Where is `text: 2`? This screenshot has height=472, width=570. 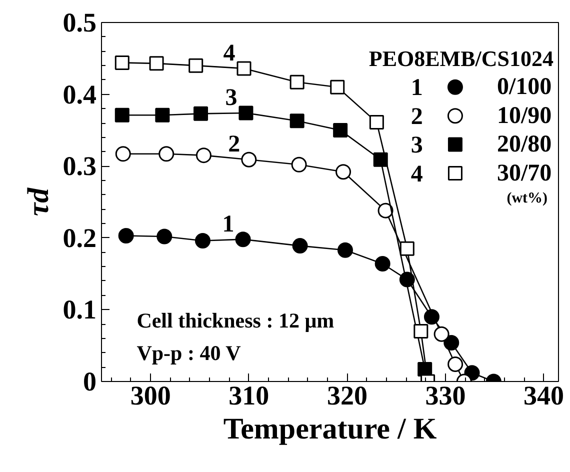
text: 2 is located at coordinates (416, 117).